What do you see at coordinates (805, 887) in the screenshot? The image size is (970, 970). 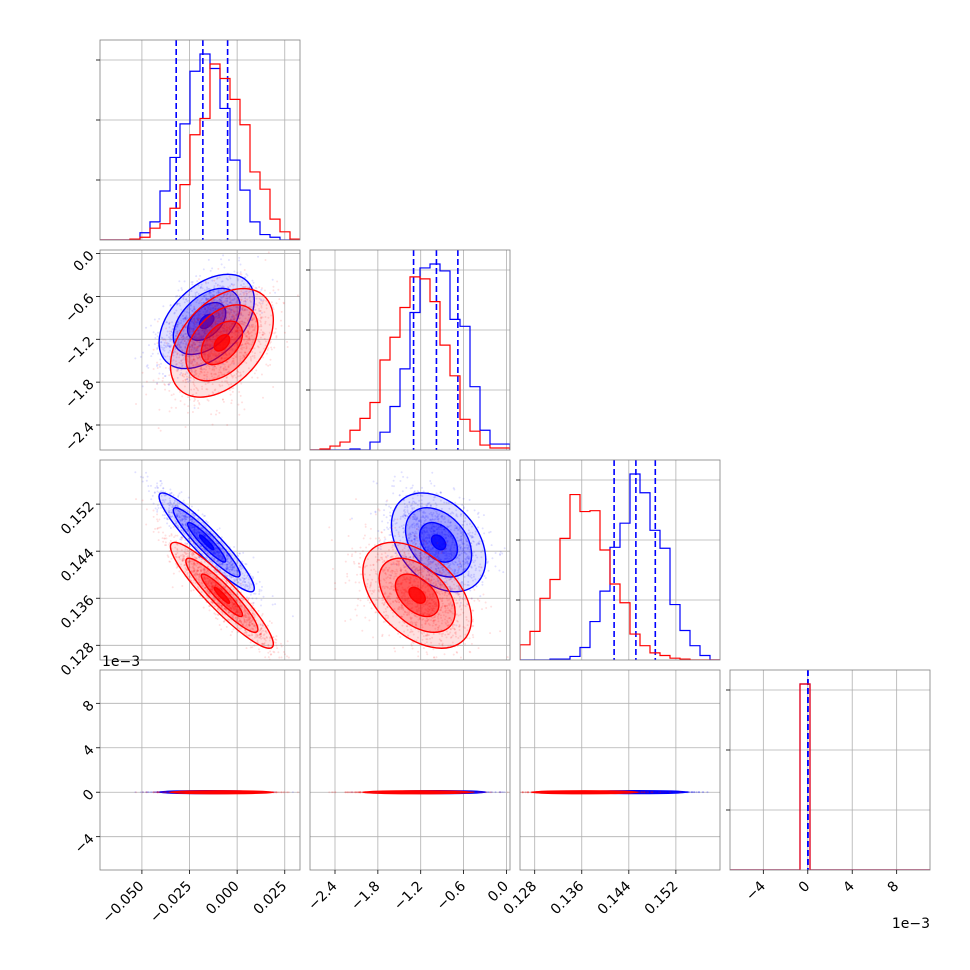 I see `x-tick-label: 0` at bounding box center [805, 887].